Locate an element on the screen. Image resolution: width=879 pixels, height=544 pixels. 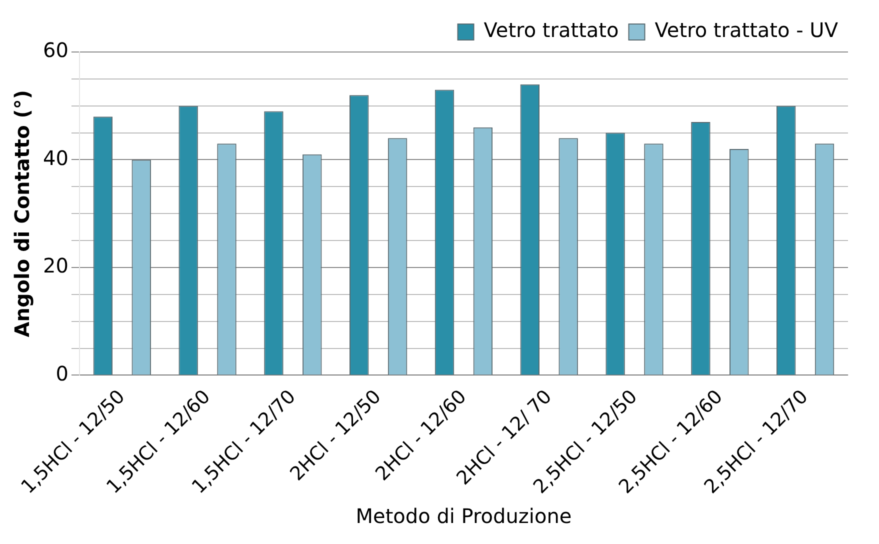
y-tick-label: 20 is located at coordinates (55, 266).